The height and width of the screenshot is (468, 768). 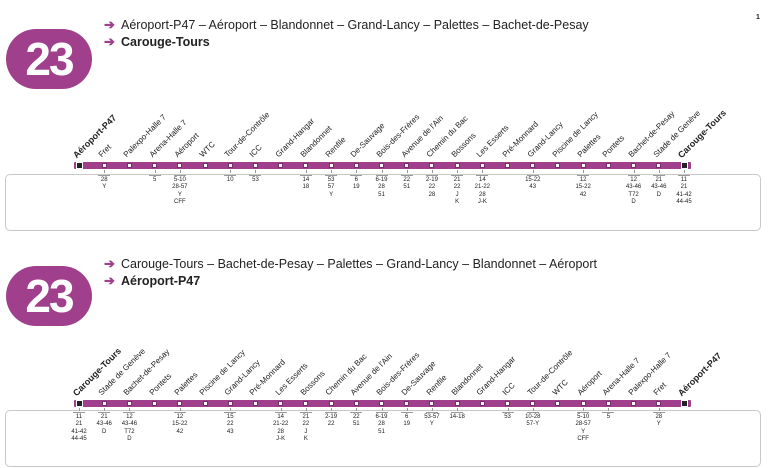 What do you see at coordinates (180, 424) in the screenshot?
I see `connection-lines: 12 15-22 42` at bounding box center [180, 424].